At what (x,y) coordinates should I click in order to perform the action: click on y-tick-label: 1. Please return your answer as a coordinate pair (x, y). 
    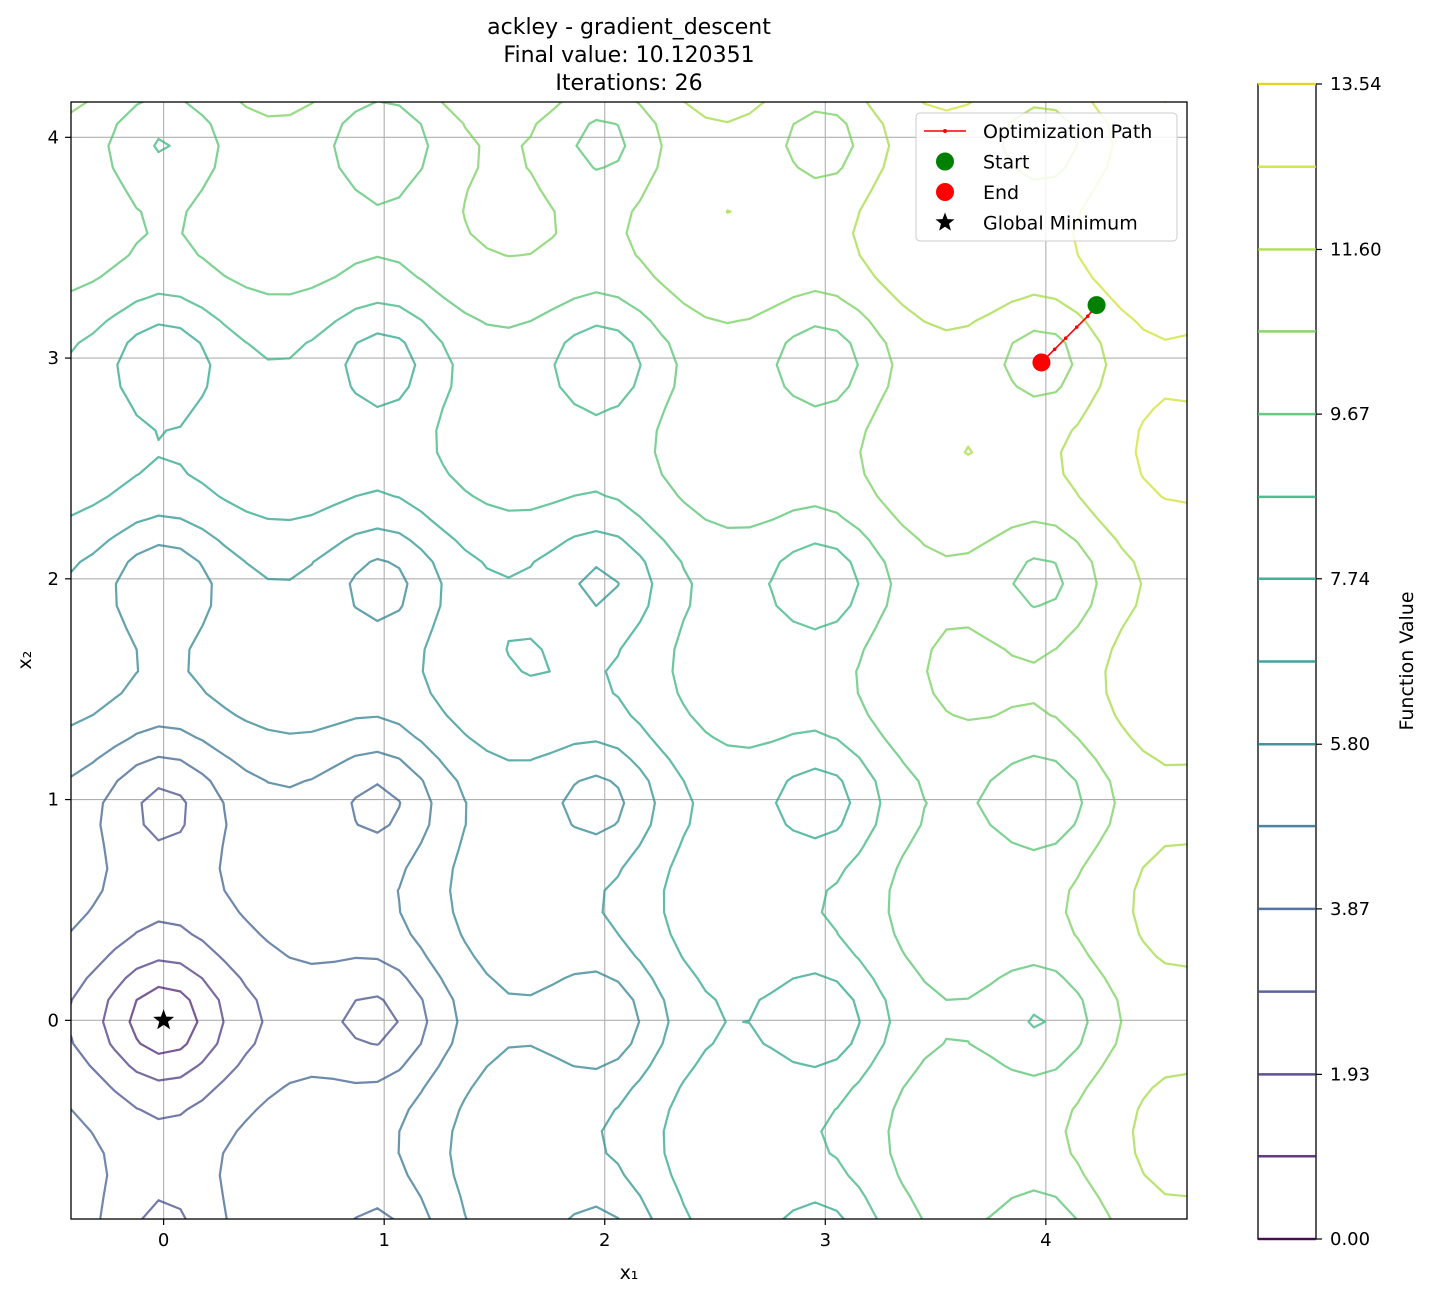
    Looking at the image, I should click on (53, 800).